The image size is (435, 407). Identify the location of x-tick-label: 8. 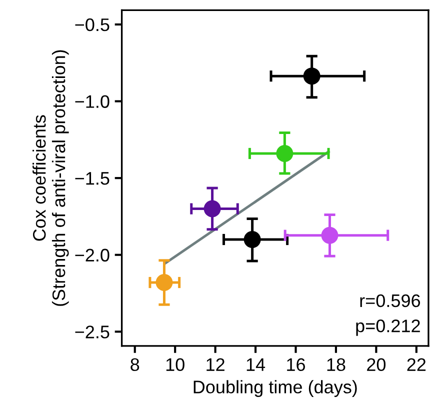
(135, 365).